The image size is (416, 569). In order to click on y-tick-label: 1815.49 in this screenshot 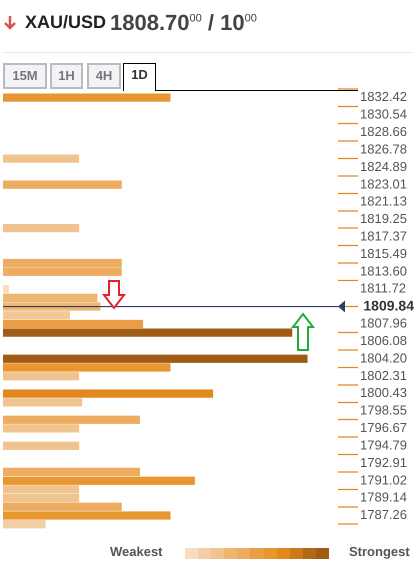, I will do `click(383, 253)`.